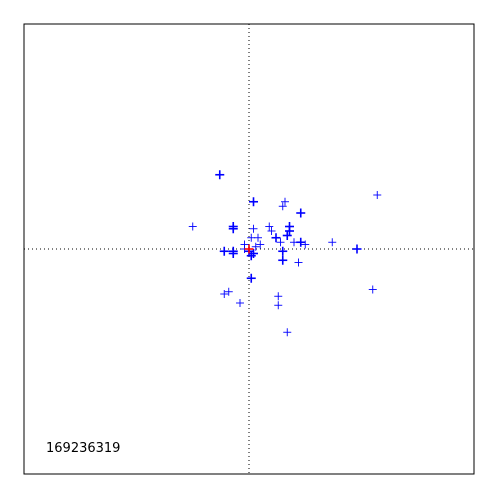 The height and width of the screenshot is (500, 500). What do you see at coordinates (83, 448) in the screenshot?
I see `sample-id-label: 169236319` at bounding box center [83, 448].